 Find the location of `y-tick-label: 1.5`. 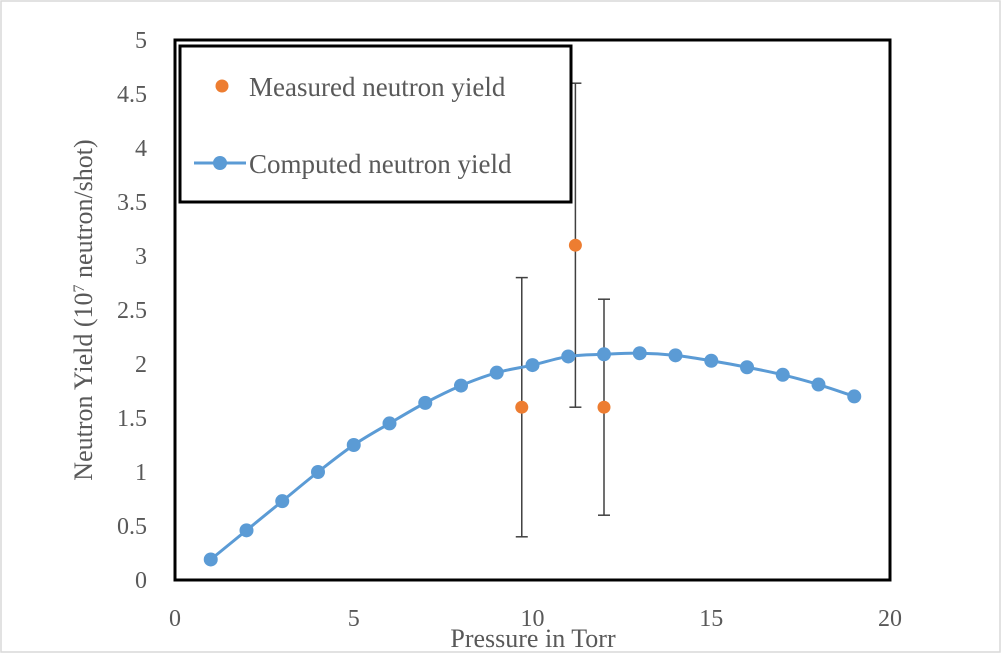

y-tick-label: 1.5 is located at coordinates (132, 419).